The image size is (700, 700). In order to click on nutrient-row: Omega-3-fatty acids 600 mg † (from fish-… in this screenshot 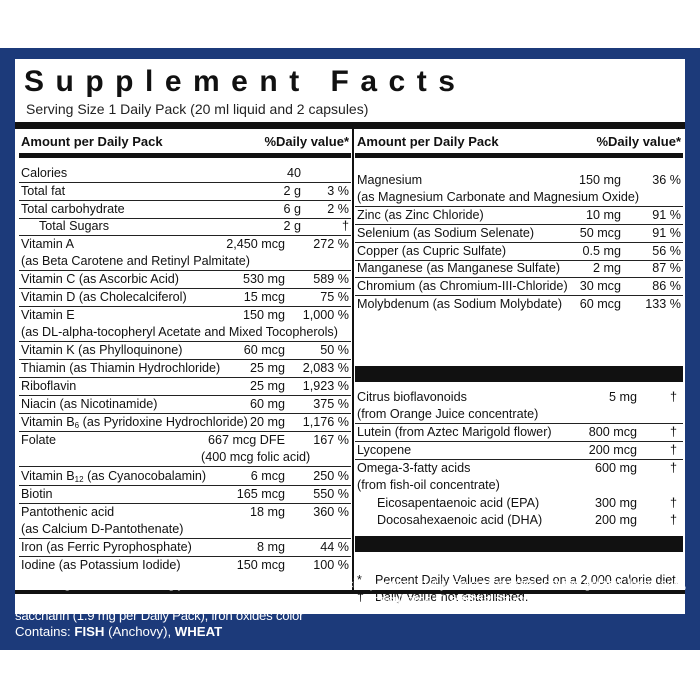, I will do `click(519, 495)`.